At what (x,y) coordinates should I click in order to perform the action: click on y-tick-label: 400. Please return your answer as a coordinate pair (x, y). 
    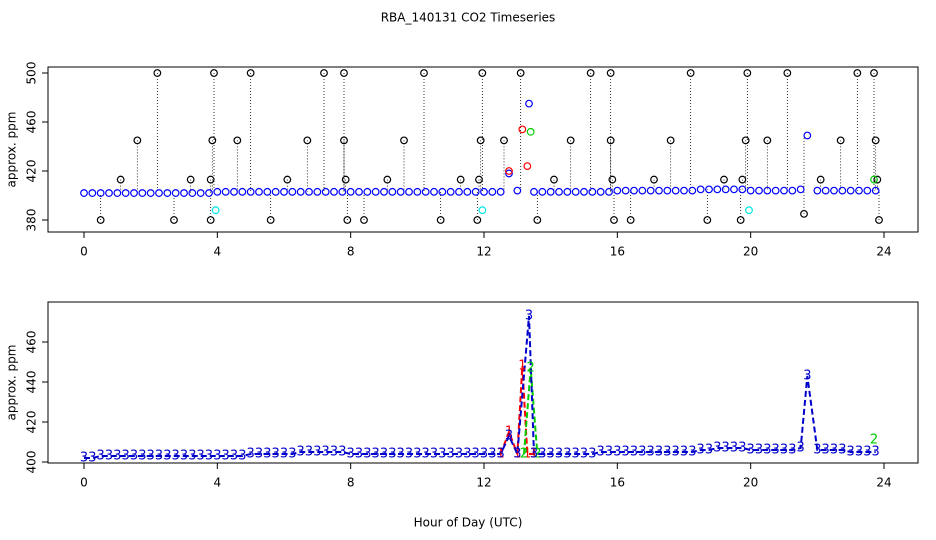
    Looking at the image, I should click on (32, 462).